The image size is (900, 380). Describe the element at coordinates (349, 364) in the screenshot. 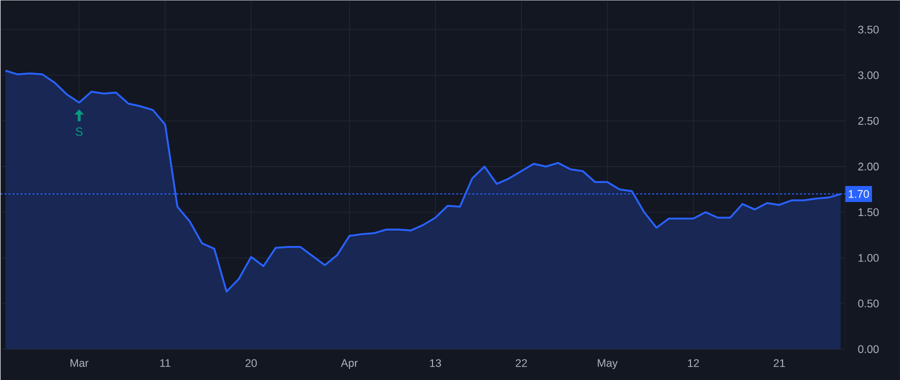

I see `x-tick-label: Apr` at that location.